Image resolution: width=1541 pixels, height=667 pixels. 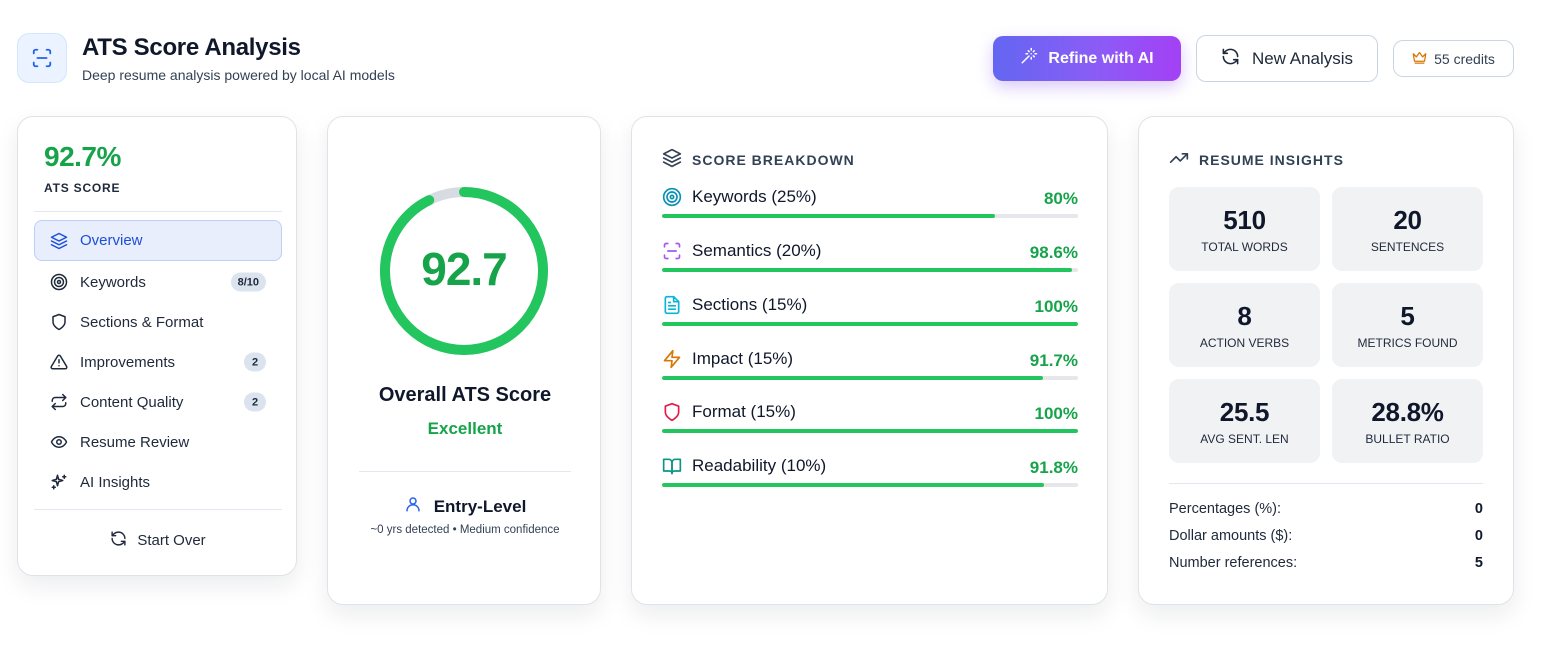 I want to click on breakdown-label: Readability (10%), so click(x=759, y=465).